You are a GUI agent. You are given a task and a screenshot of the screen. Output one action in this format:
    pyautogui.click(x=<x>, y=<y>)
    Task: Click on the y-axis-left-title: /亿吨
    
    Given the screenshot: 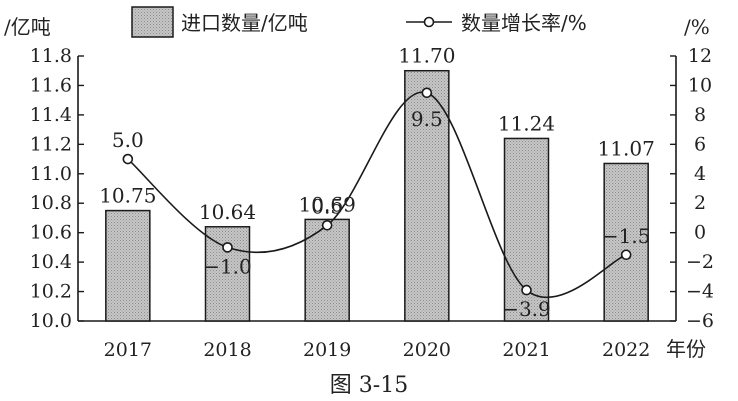 What is the action you would take?
    pyautogui.click(x=27, y=27)
    